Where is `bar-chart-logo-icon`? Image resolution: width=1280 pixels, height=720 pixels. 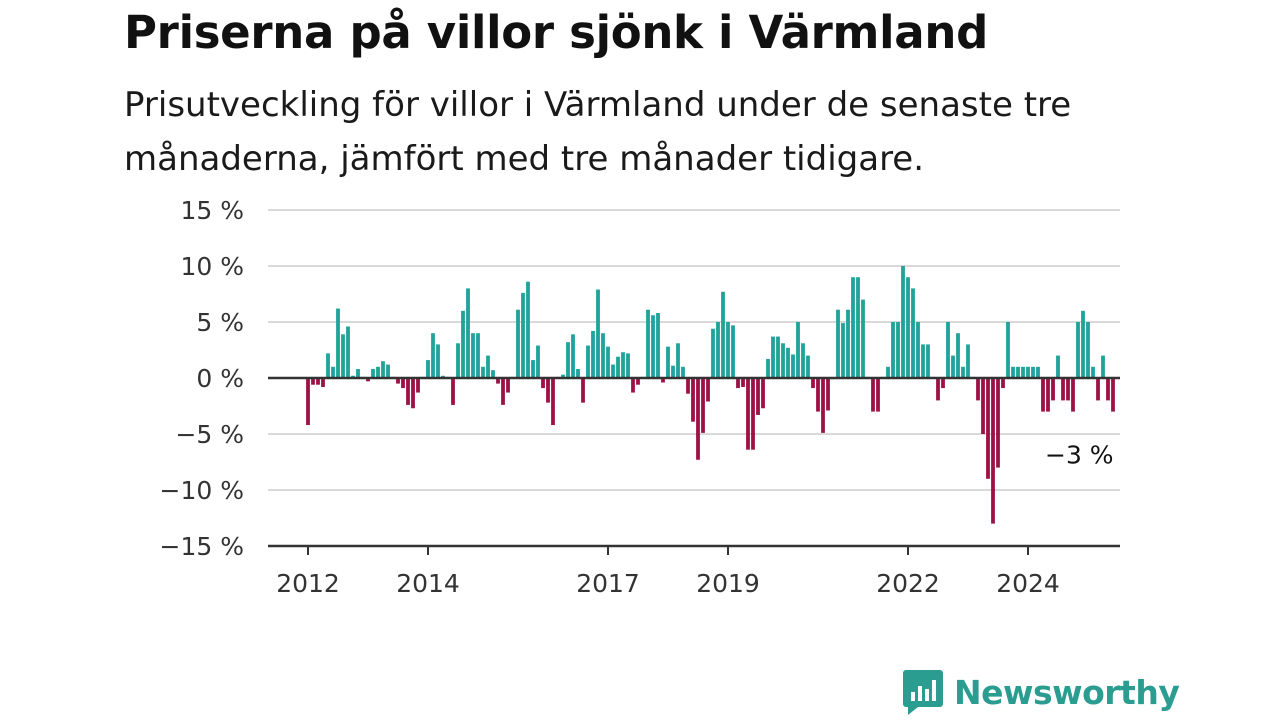
bar-chart-logo-icon is located at coordinates (923, 692).